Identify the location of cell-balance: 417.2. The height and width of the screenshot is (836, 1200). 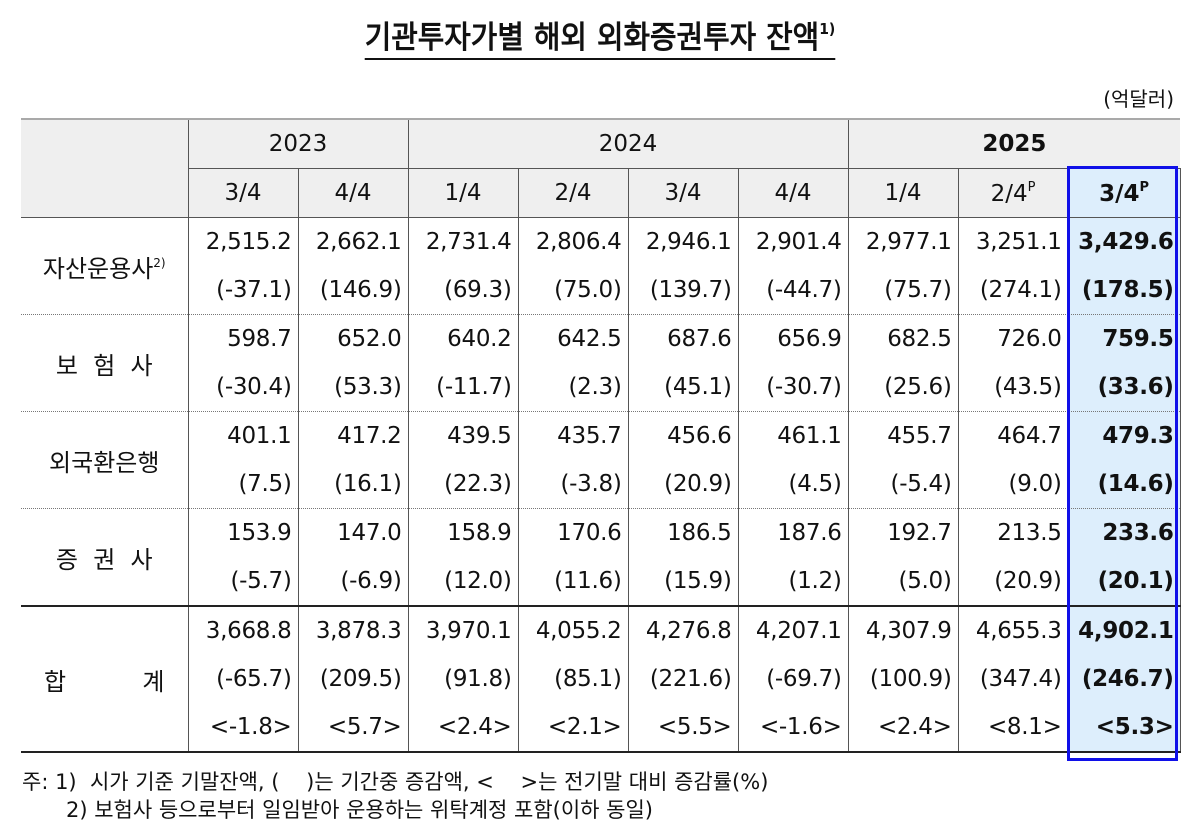
(353, 435).